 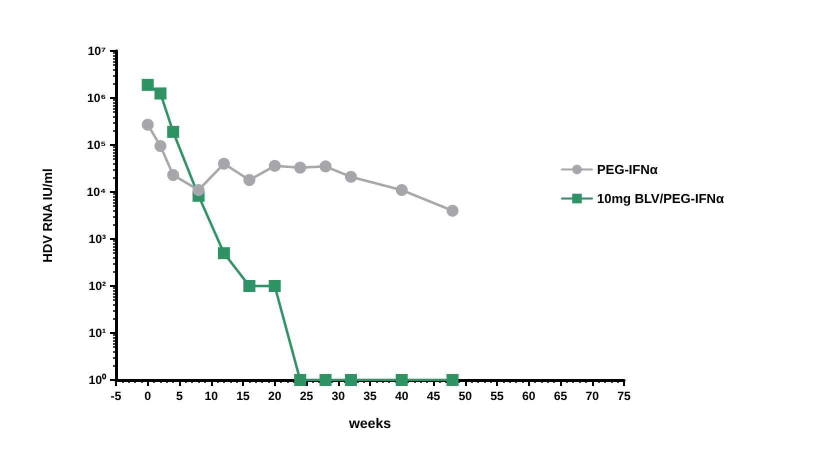 What do you see at coordinates (339, 396) in the screenshot?
I see `x-tick-label: 30` at bounding box center [339, 396].